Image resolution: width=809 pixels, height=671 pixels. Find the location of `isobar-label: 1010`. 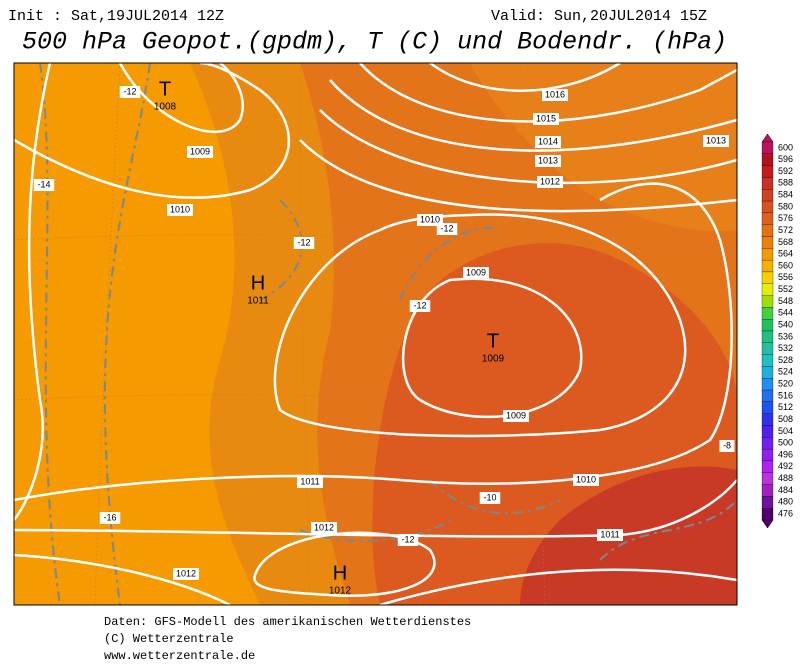

isobar-label: 1010 is located at coordinates (180, 209).